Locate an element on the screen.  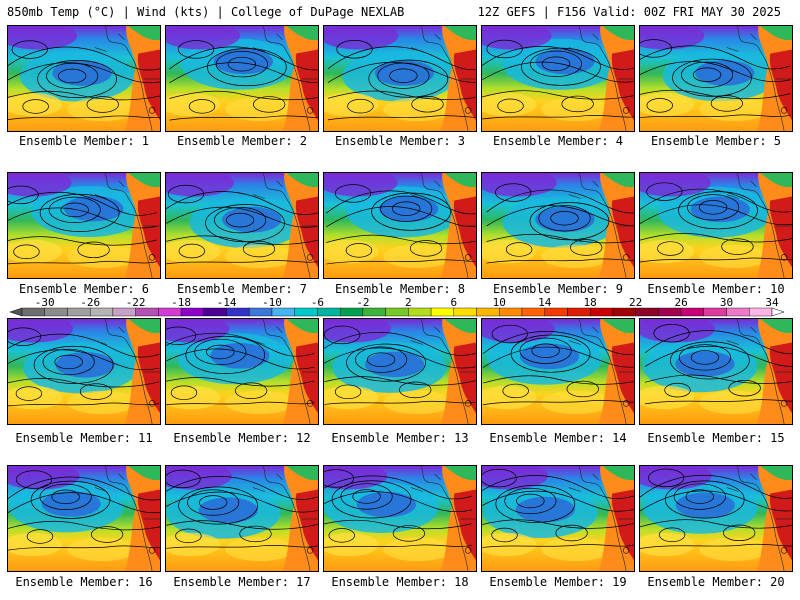
colorbar-max-arrow is located at coordinates (777, 312).